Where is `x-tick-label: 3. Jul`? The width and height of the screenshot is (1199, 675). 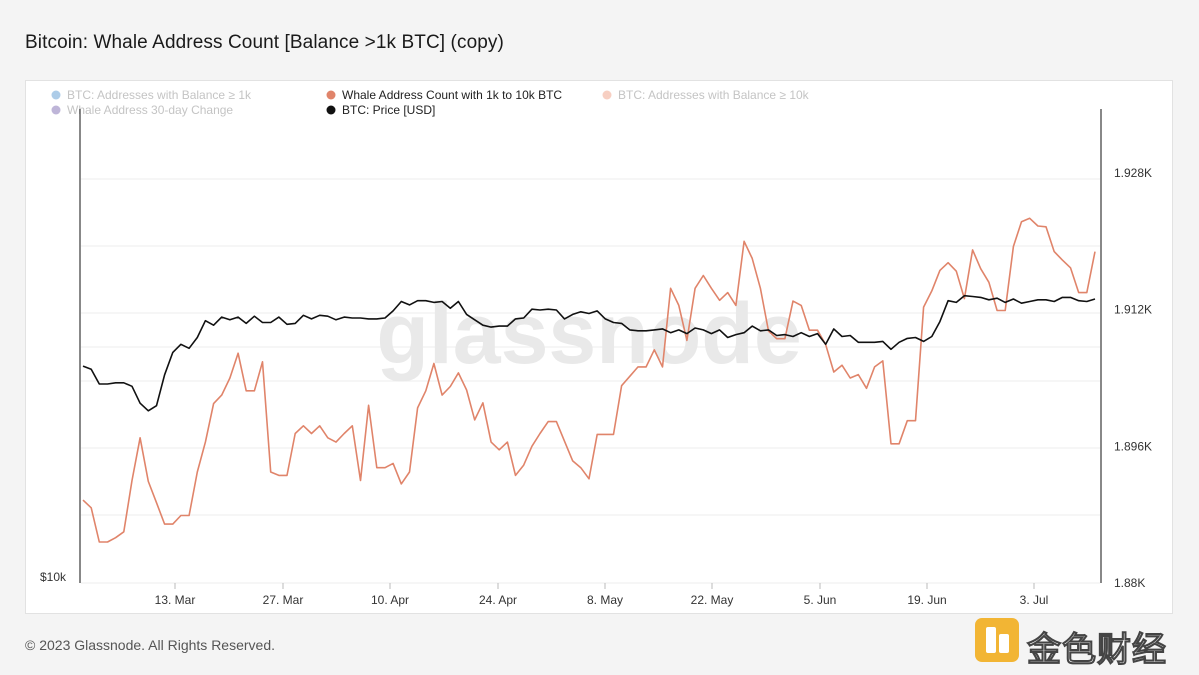 x-tick-label: 3. Jul is located at coordinates (1034, 600).